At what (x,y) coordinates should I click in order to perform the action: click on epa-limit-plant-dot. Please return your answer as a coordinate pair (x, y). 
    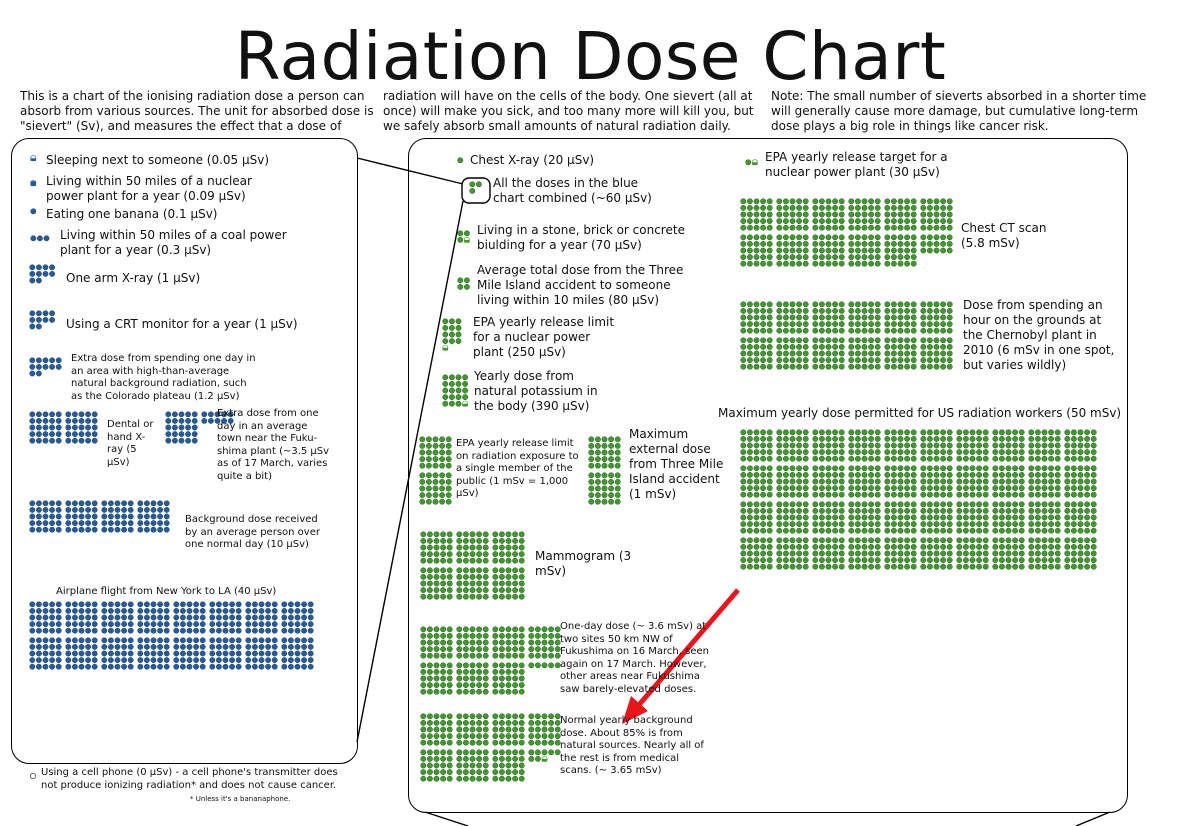
    Looking at the image, I should click on (445, 341).